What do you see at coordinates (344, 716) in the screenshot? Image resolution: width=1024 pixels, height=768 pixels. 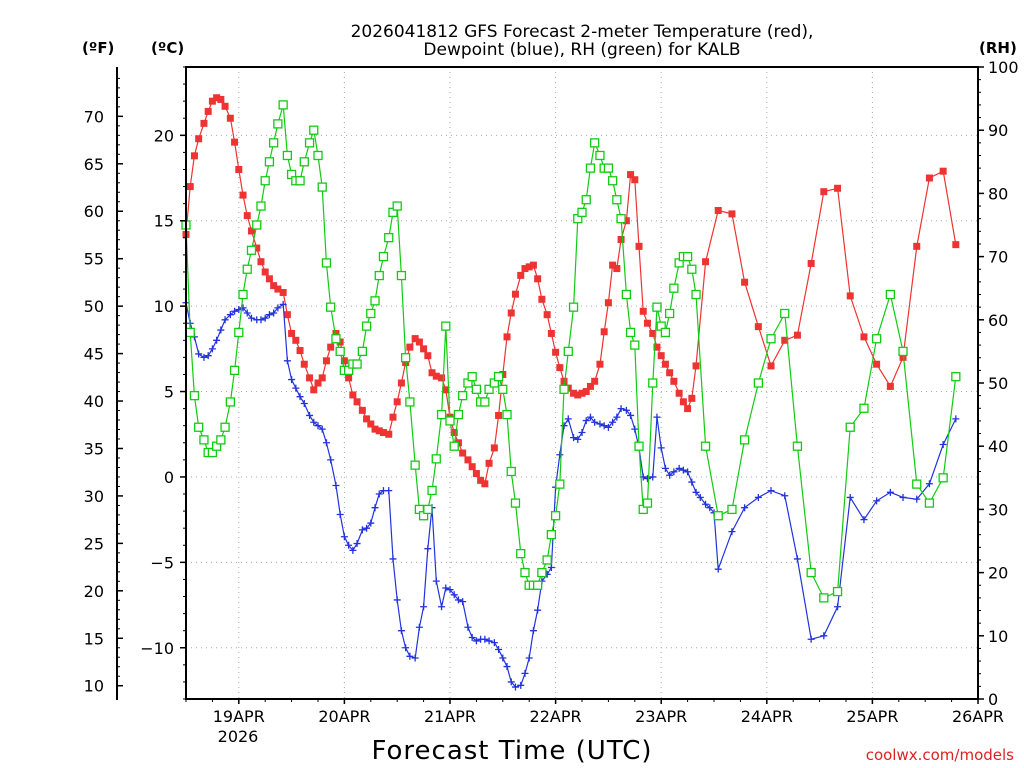 I see `x-tick-label-1: 20APR` at bounding box center [344, 716].